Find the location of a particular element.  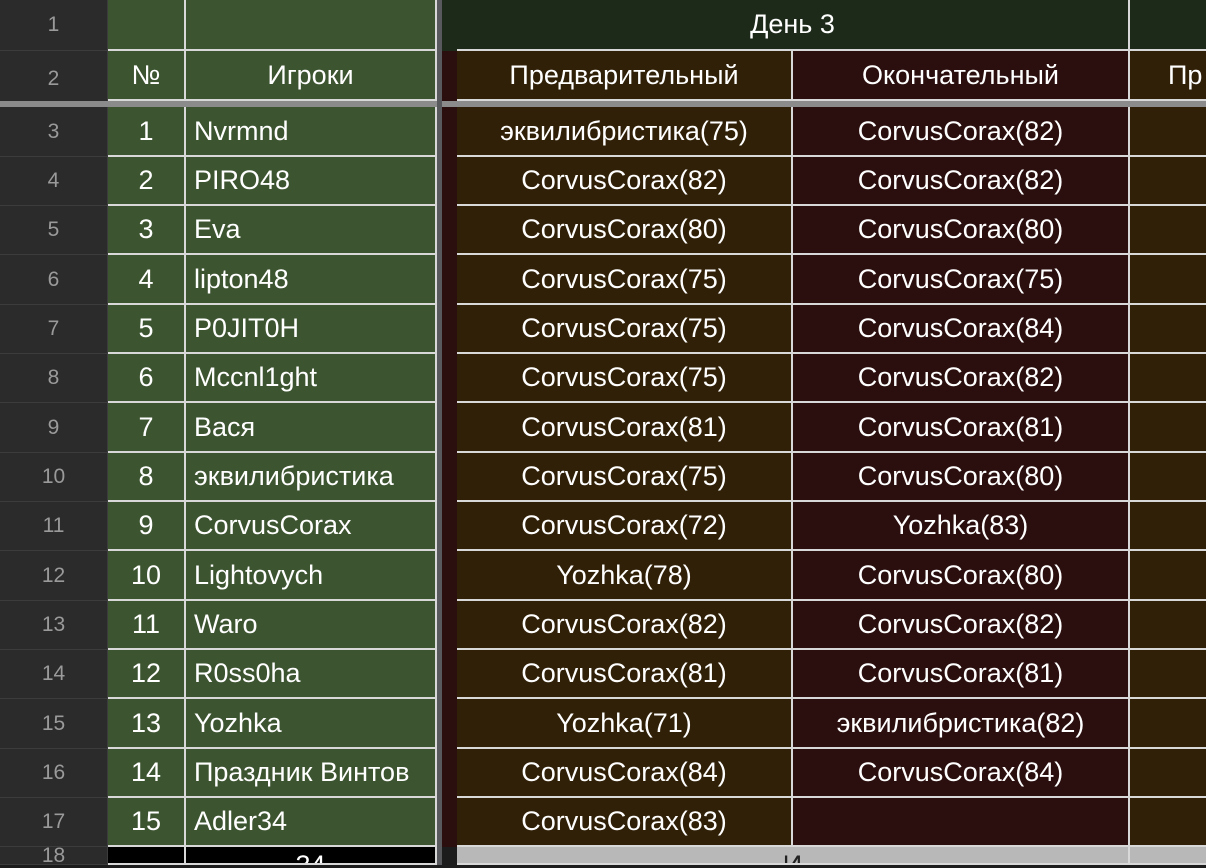

row-header-18: 18 is located at coordinates (54, 855).